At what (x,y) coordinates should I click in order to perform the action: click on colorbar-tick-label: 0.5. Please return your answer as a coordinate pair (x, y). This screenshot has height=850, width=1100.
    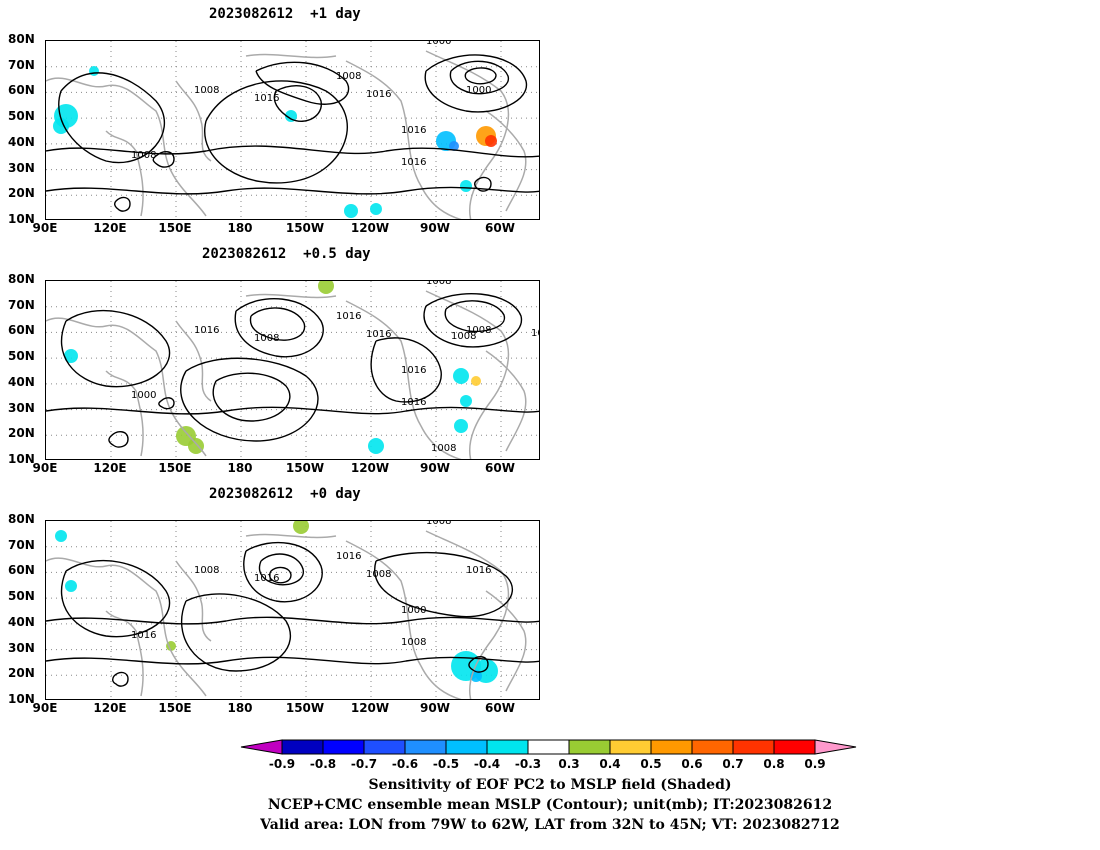
    Looking at the image, I should click on (651, 764).